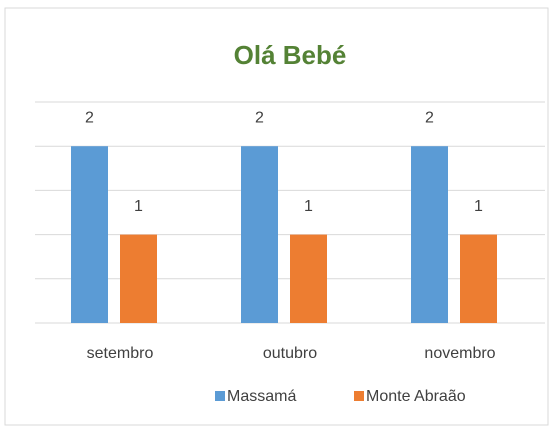  I want to click on x-tick-label: novembro, so click(459, 353).